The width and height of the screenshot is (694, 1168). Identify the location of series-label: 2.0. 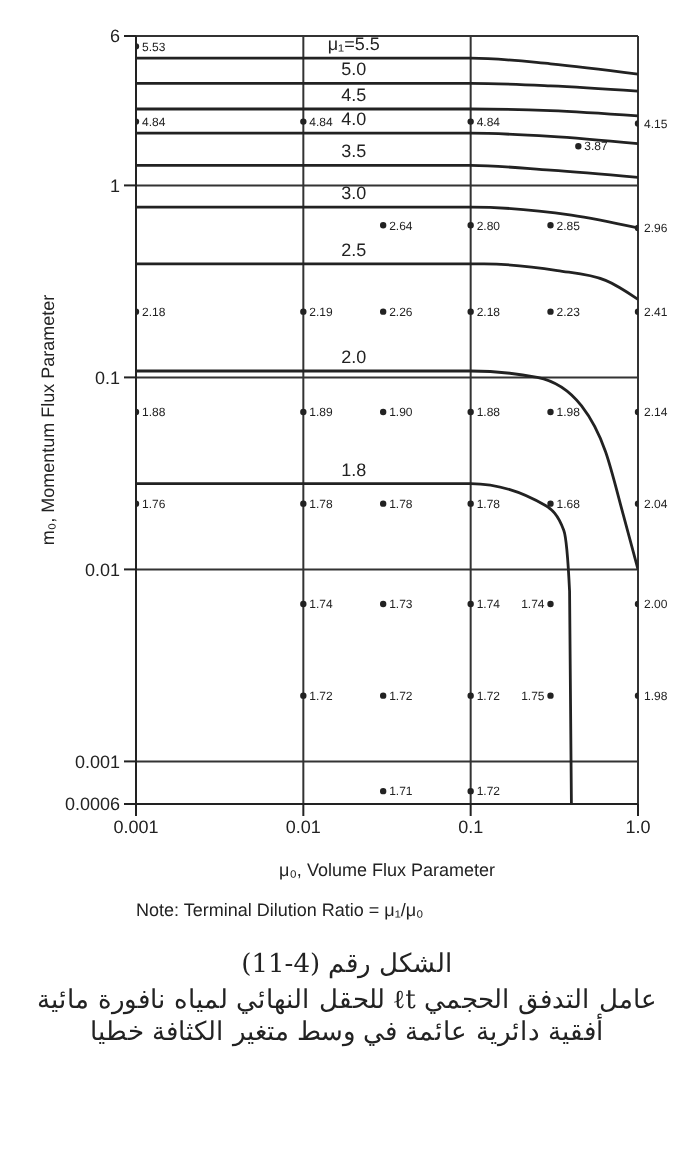
(354, 356).